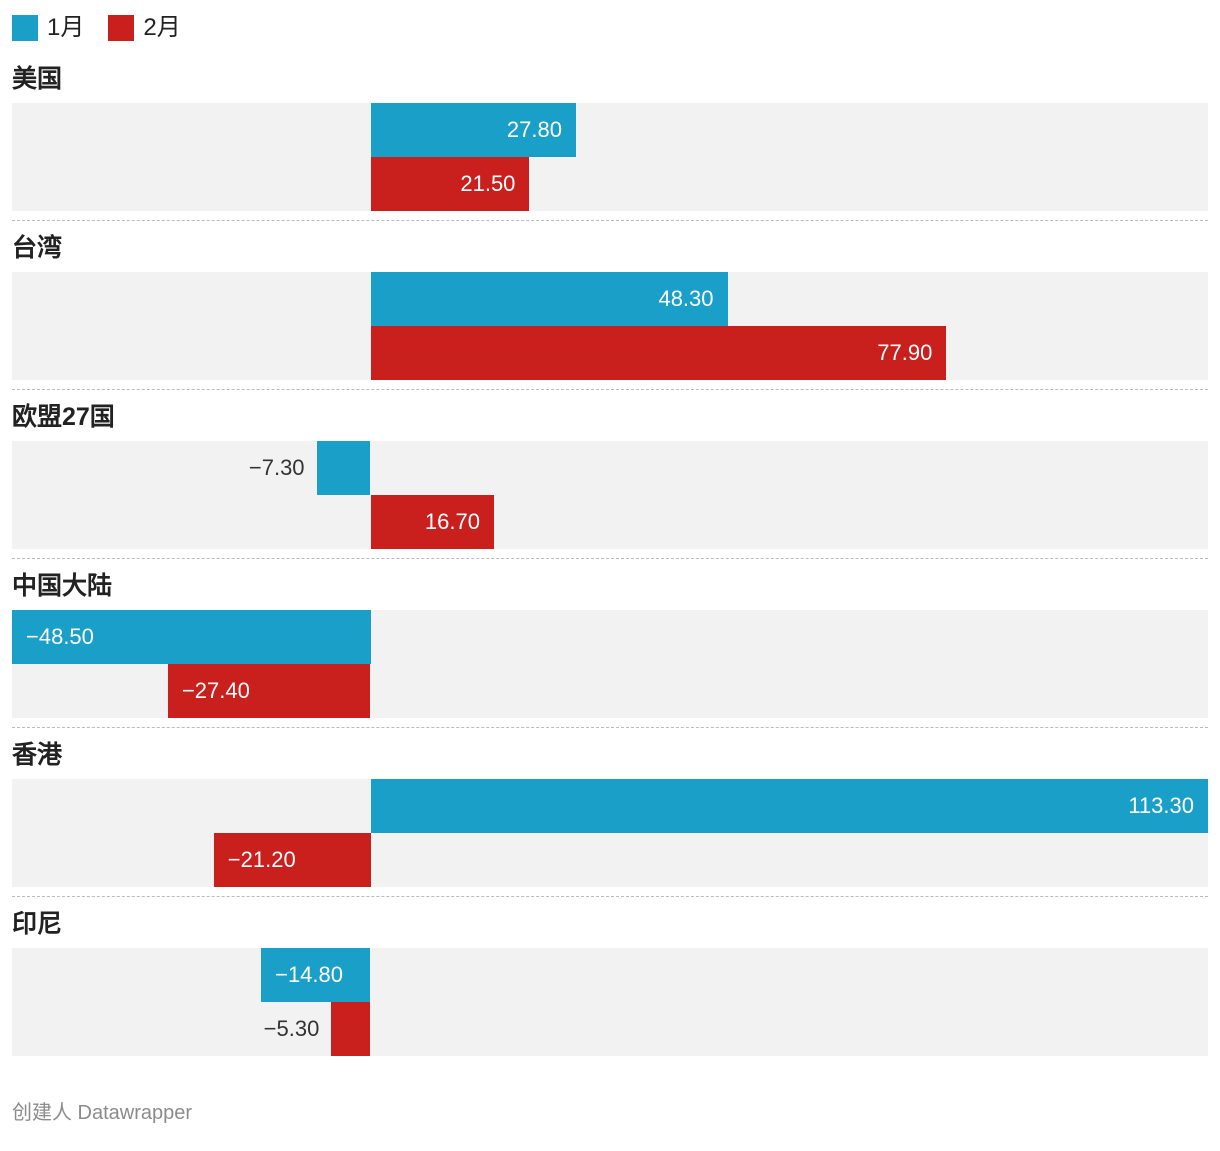  I want to click on category-row: 美国 27.80 21.50, so click(610, 136).